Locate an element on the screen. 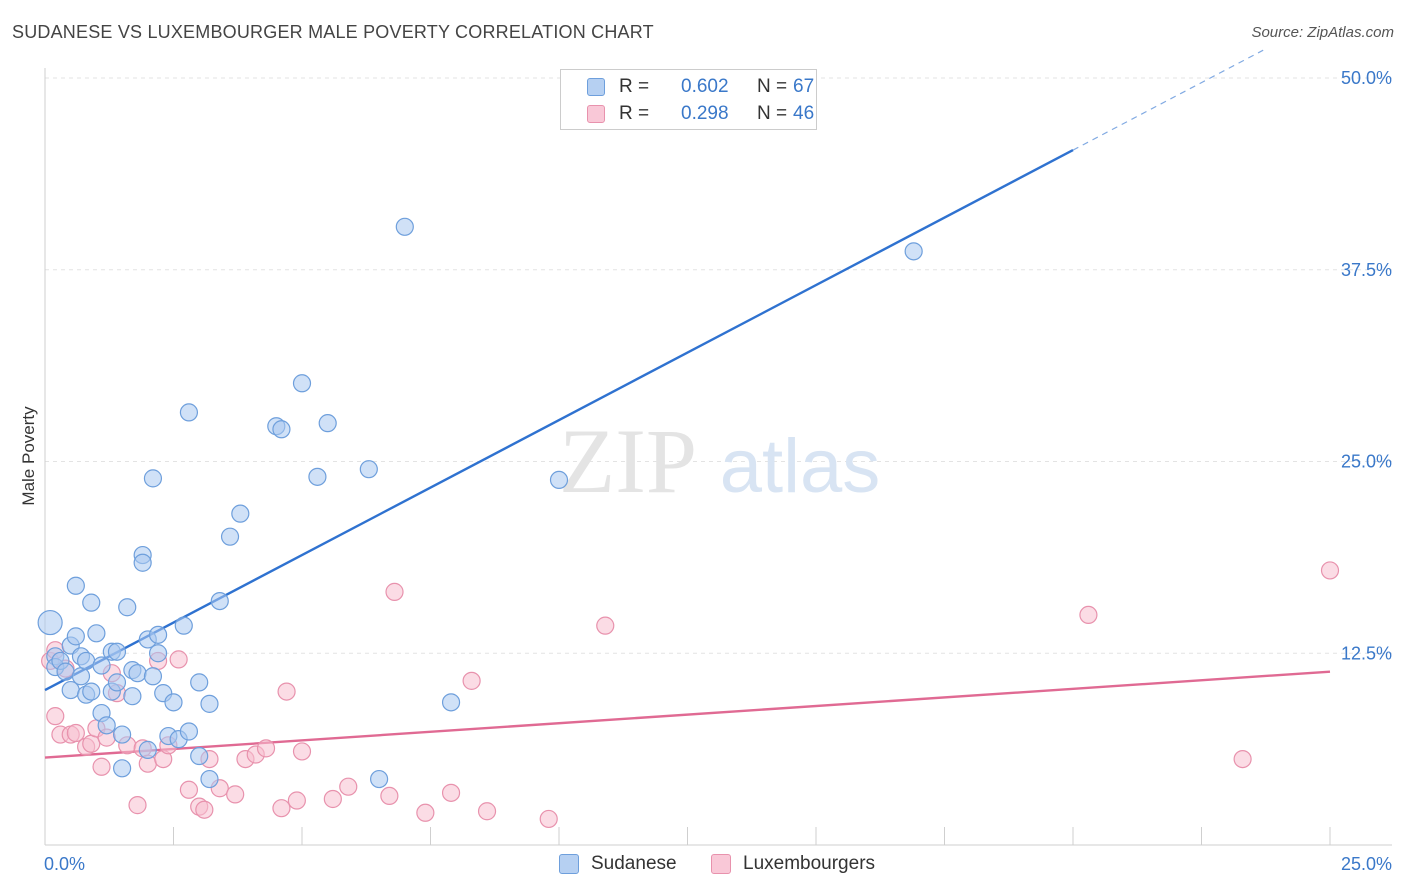 This screenshot has height=892, width=1406. trend-line-sudanese-extension is located at coordinates (1168, 100).